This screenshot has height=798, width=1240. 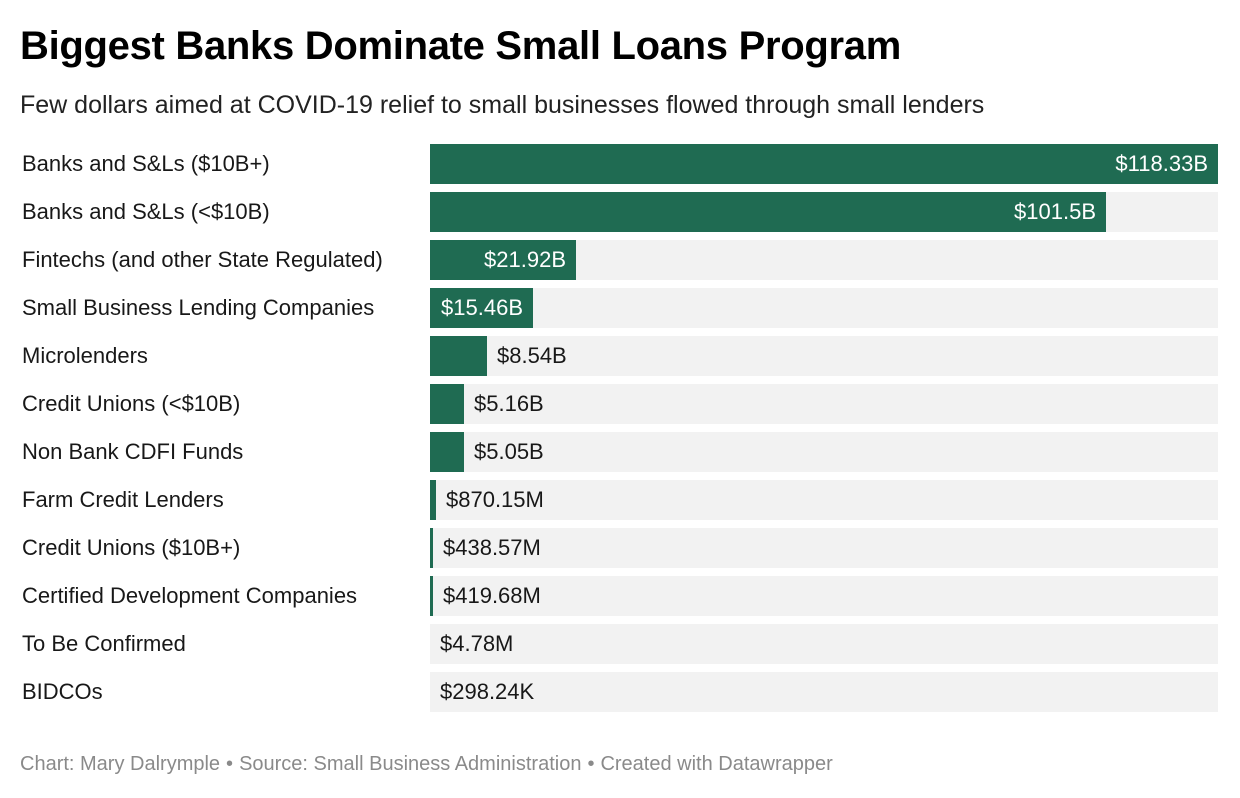 I want to click on category-label: BIDCOs, so click(x=62, y=691).